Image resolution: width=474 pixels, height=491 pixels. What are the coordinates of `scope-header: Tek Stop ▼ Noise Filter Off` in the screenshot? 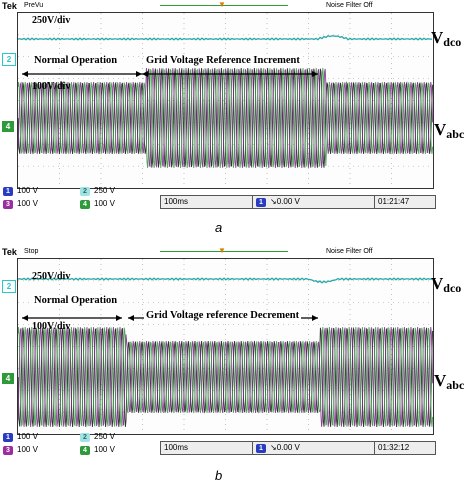 It's located at (220, 252).